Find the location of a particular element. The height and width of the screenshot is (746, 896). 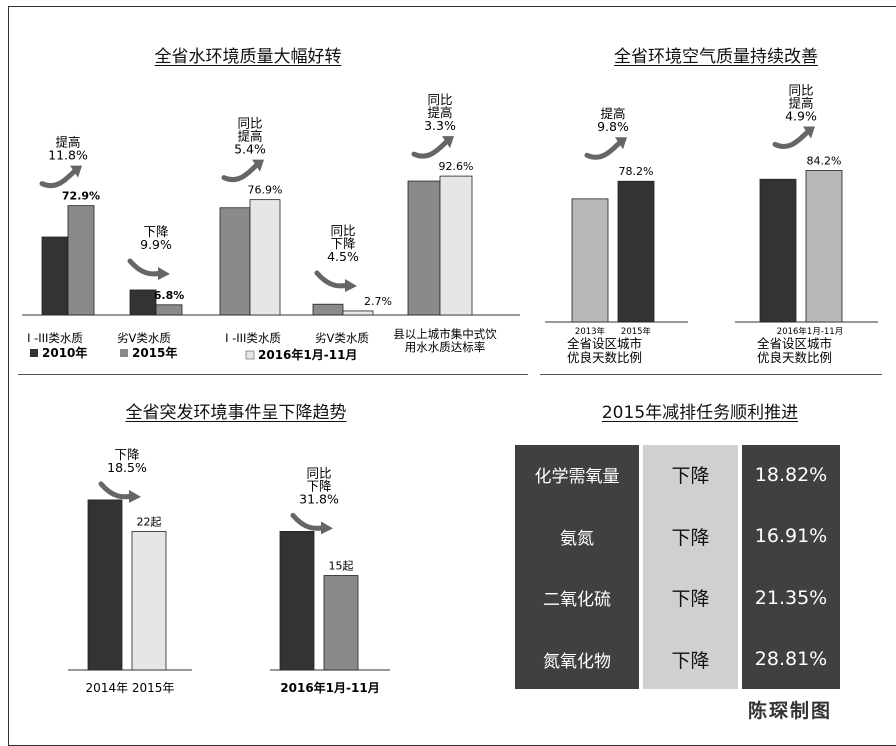

incidents-arrow-0-head is located at coordinates (135, 496).